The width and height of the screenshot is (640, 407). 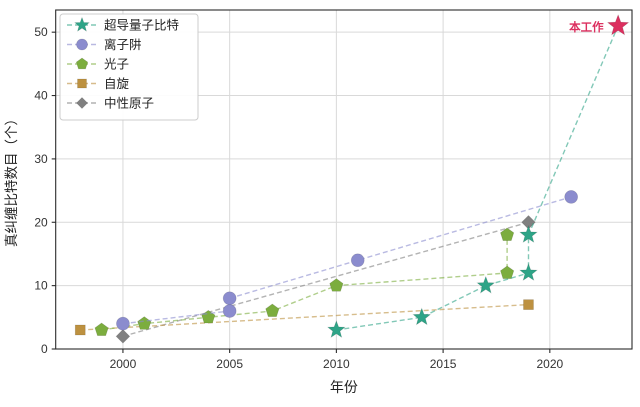 What do you see at coordinates (586, 27) in the screenshot?
I see `annotation-this-work: 本工作` at bounding box center [586, 27].